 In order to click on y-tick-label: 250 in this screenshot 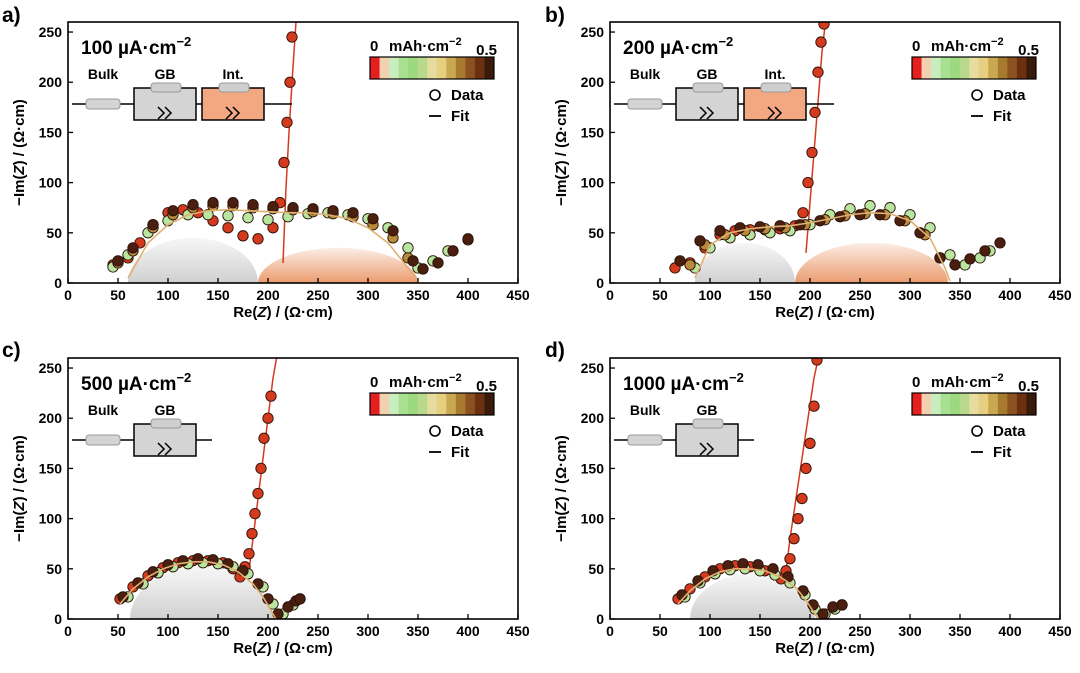, I will do `click(51, 32)`.